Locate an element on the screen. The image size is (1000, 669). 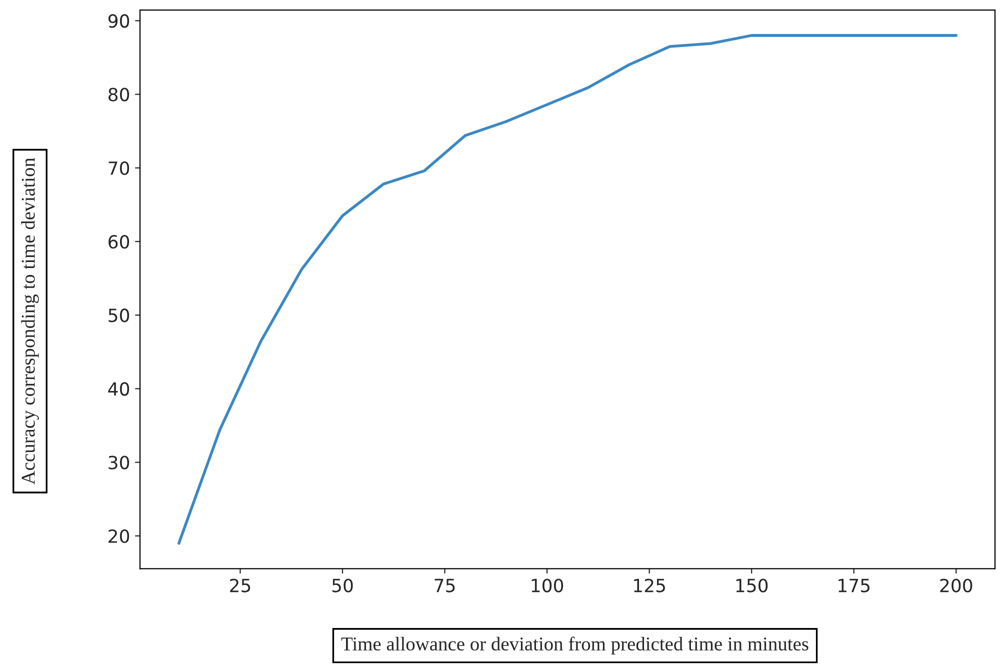
y-tick-label: 50 is located at coordinates (119, 315).